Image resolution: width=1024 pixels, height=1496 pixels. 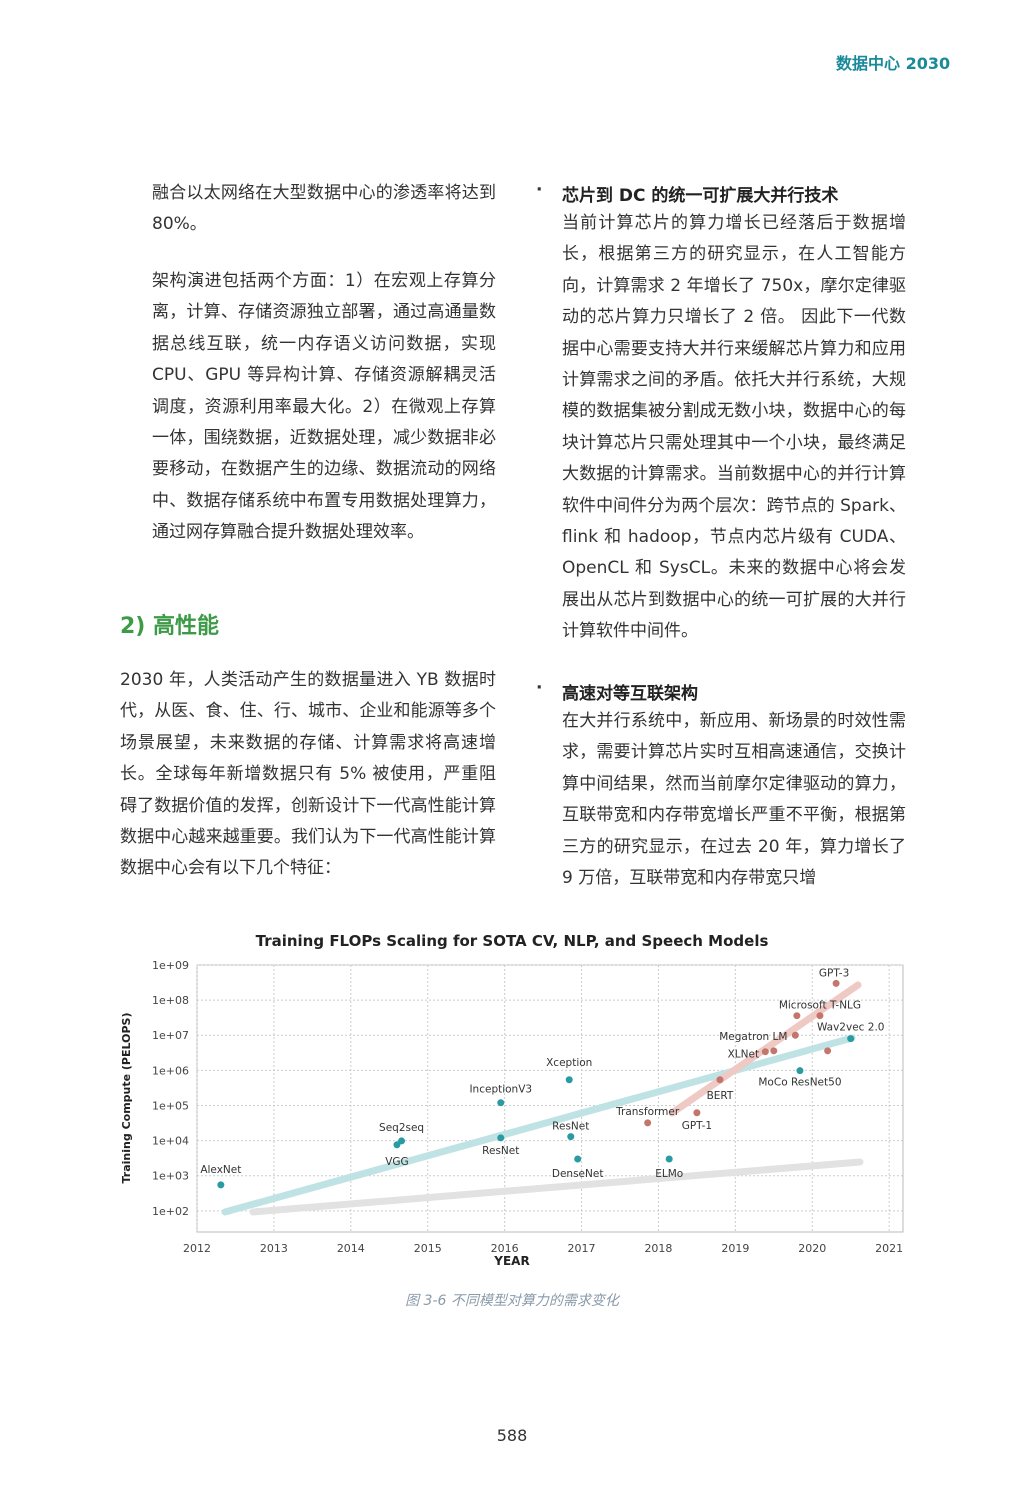 What do you see at coordinates (569, 1063) in the screenshot?
I see `point-label: Xception` at bounding box center [569, 1063].